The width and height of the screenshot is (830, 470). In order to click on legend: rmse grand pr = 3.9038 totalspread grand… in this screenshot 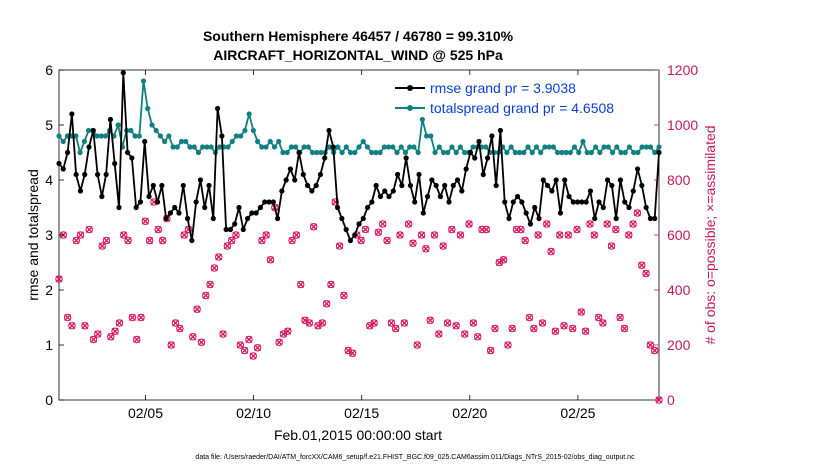, I will do `click(504, 98)`.